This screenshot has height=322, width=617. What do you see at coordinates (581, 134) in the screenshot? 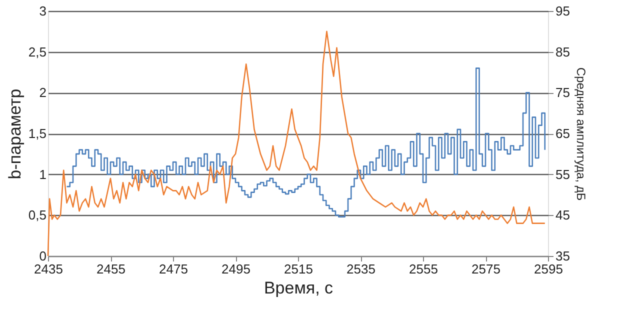
I see `y2-axis-title: Средняя амплитуда, дБ` at bounding box center [581, 134].